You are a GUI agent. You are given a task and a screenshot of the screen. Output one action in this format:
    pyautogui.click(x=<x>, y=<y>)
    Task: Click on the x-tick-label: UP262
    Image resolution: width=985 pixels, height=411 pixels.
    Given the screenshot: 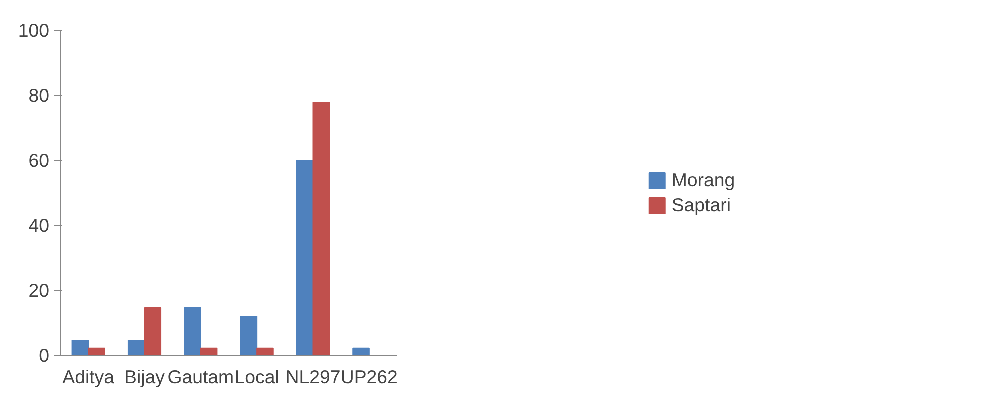 What is the action you would take?
    pyautogui.click(x=369, y=377)
    